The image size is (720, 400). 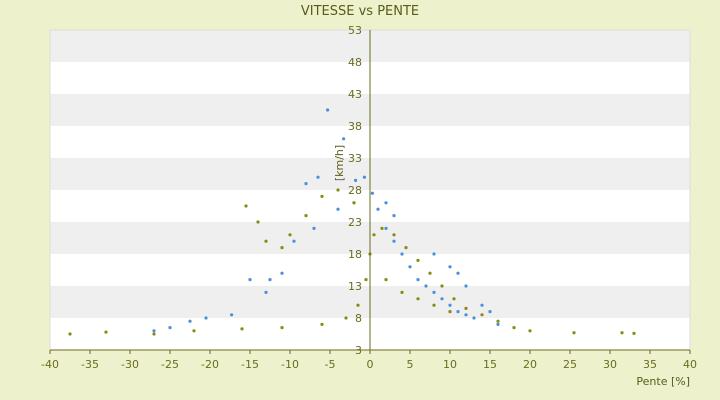 What do you see at coordinates (250, 364) in the screenshot?
I see `x-tick-label: -15` at bounding box center [250, 364].